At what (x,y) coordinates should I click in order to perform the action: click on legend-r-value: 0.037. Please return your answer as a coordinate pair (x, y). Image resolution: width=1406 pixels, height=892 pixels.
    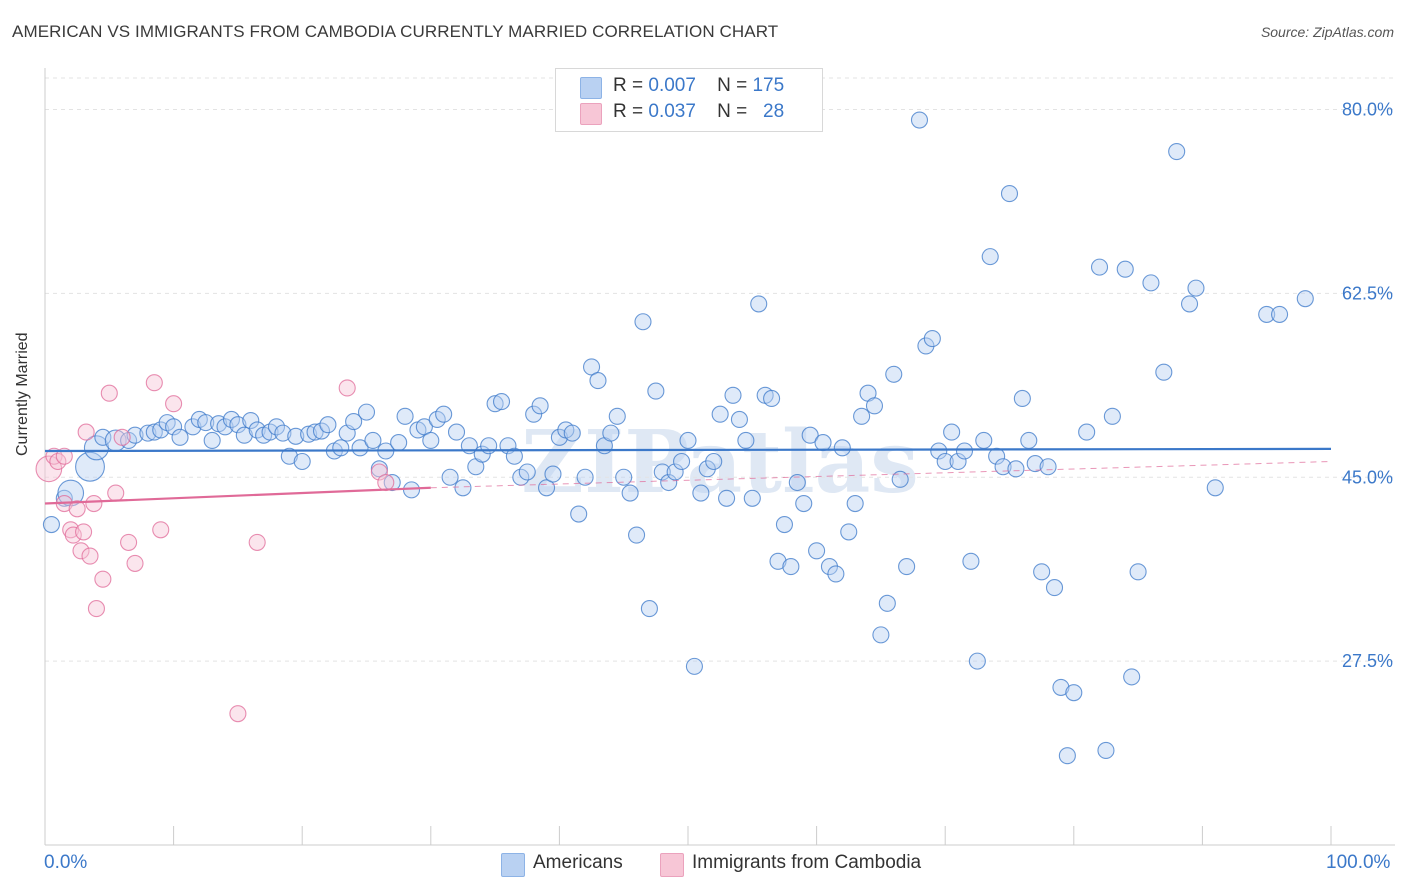
    Looking at the image, I should click on (672, 111).